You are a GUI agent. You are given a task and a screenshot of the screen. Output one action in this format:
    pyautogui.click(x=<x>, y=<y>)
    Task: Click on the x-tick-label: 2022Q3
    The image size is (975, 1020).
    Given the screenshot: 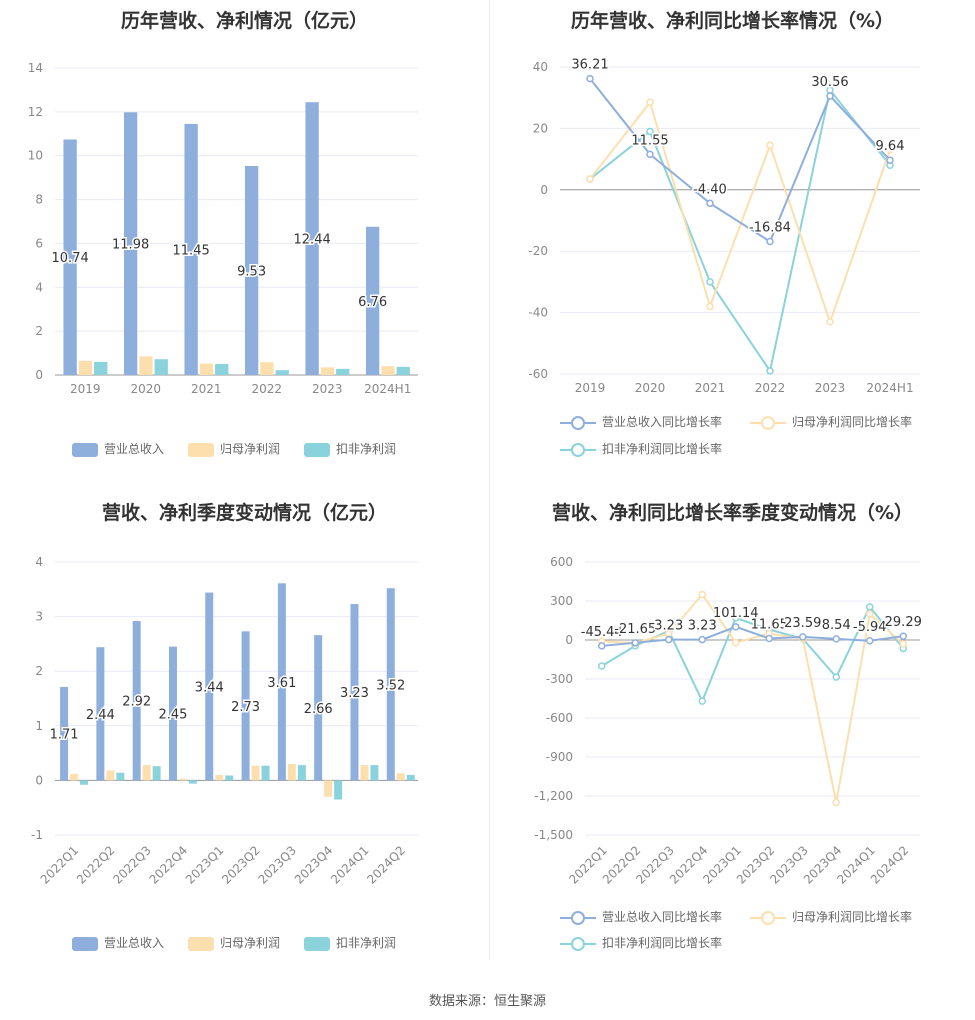 What is the action you would take?
    pyautogui.click(x=132, y=865)
    